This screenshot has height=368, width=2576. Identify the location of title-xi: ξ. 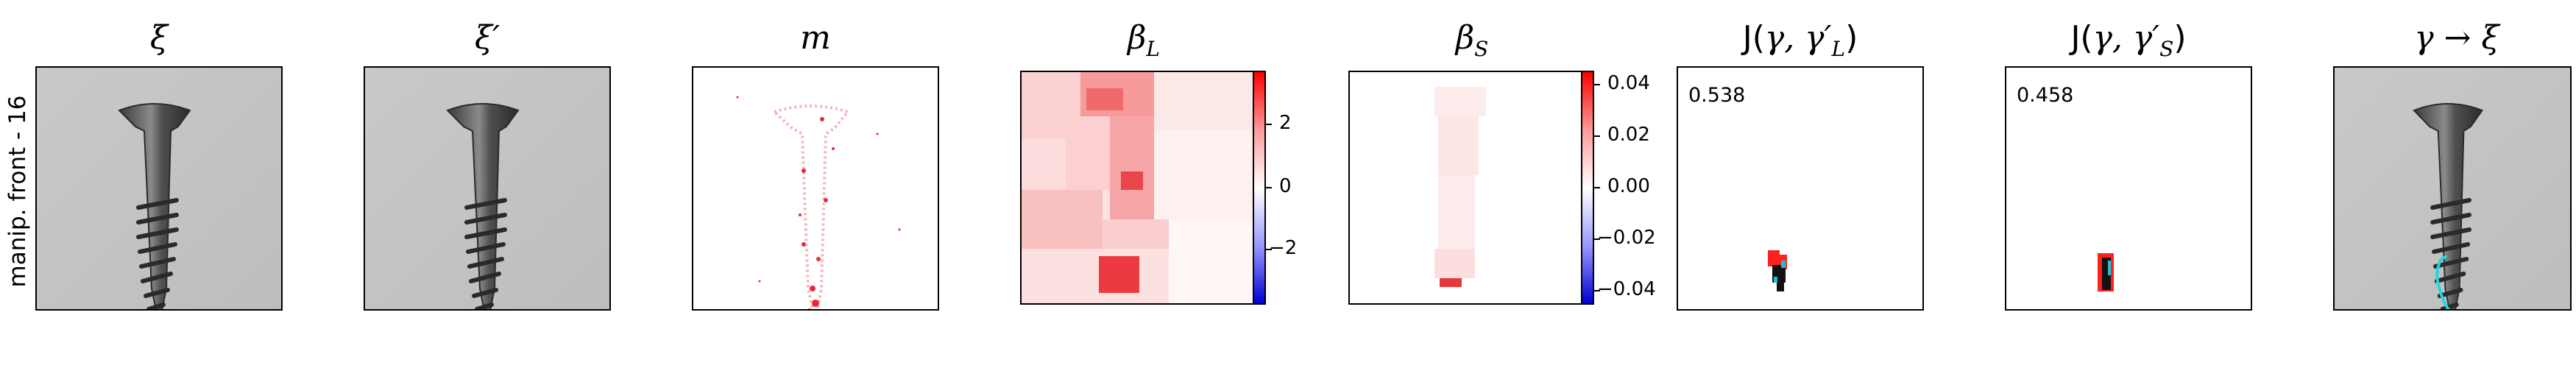
(159, 38).